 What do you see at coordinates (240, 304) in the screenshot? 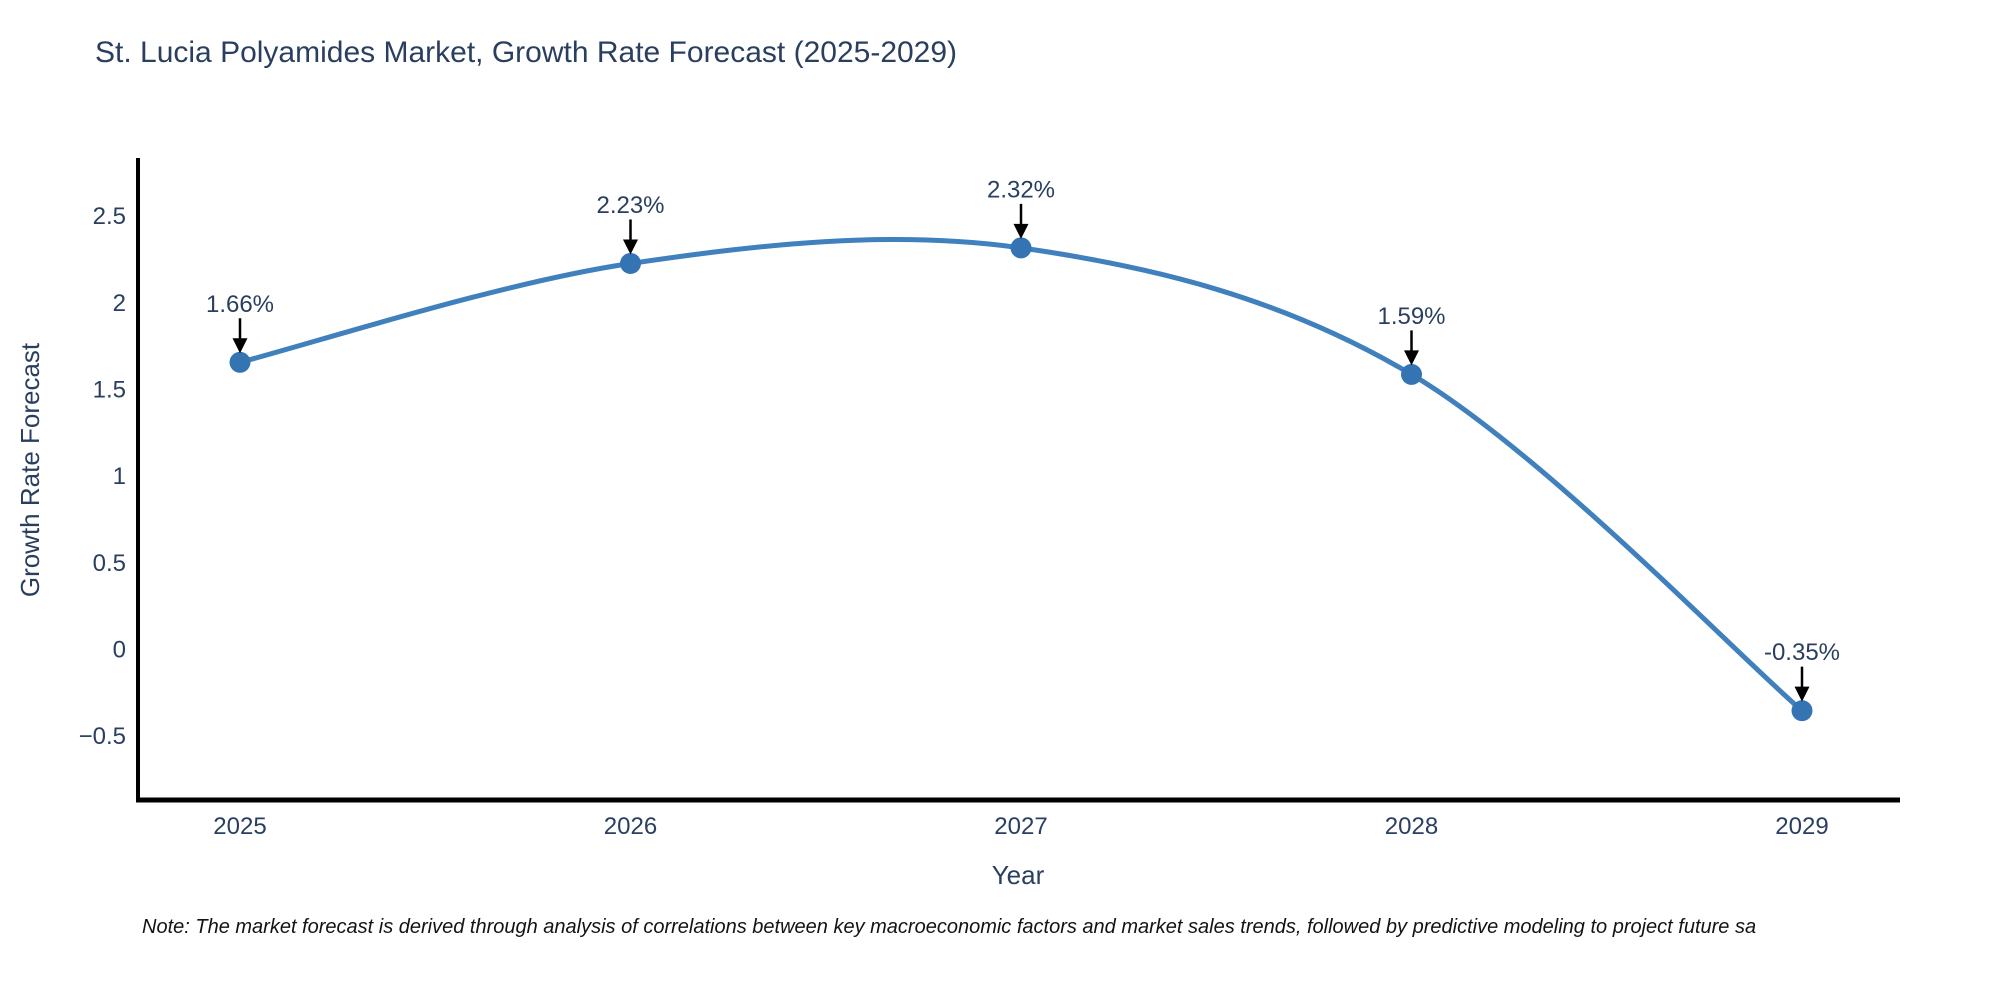
I see `annotation-label: 1.66%` at bounding box center [240, 304].